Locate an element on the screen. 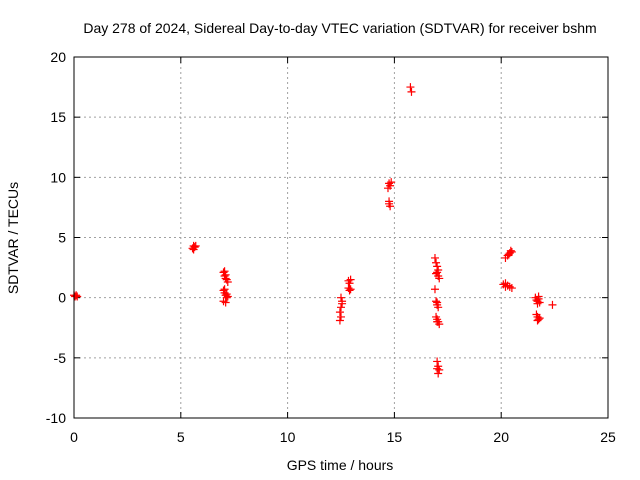  x-tick-label: 15 is located at coordinates (395, 437).